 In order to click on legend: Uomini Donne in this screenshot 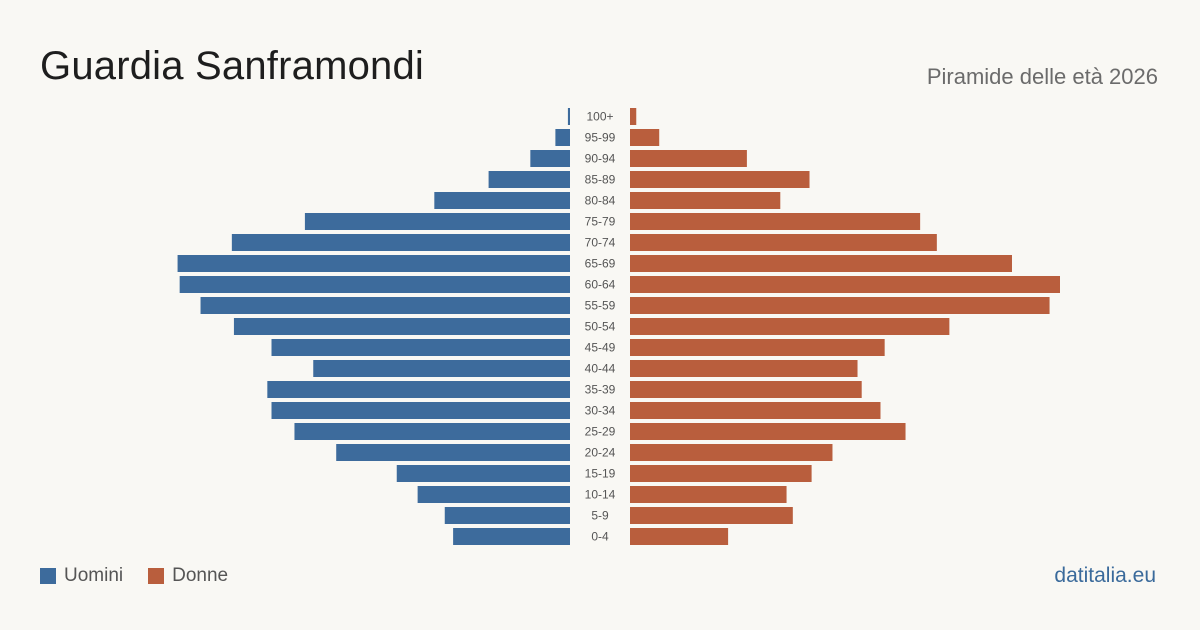, I will do `click(146, 576)`.